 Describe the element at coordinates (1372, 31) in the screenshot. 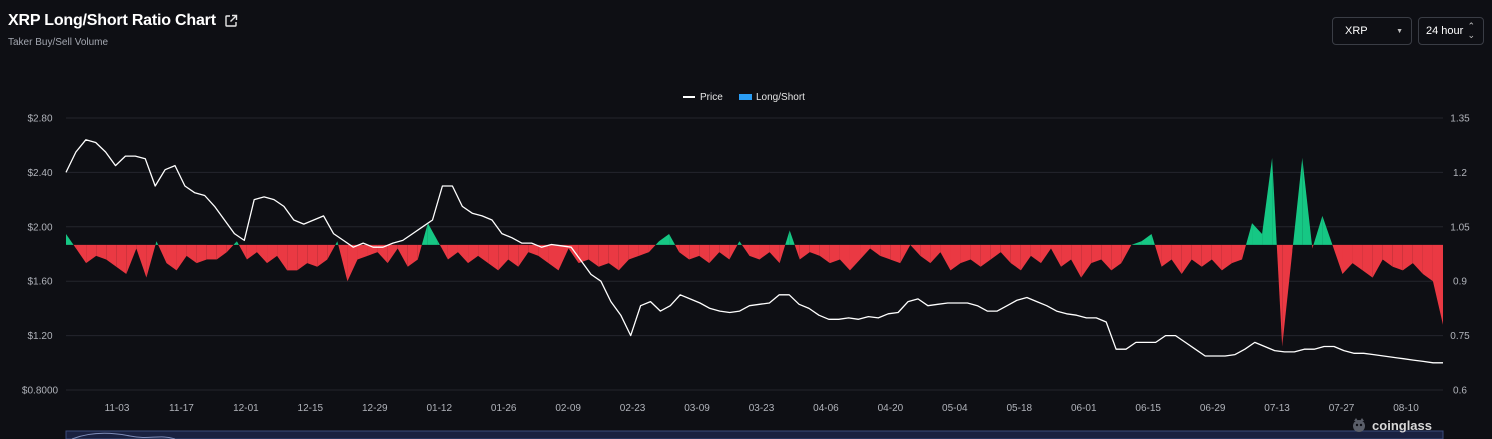

I see `coin-select: XRP ▼` at that location.